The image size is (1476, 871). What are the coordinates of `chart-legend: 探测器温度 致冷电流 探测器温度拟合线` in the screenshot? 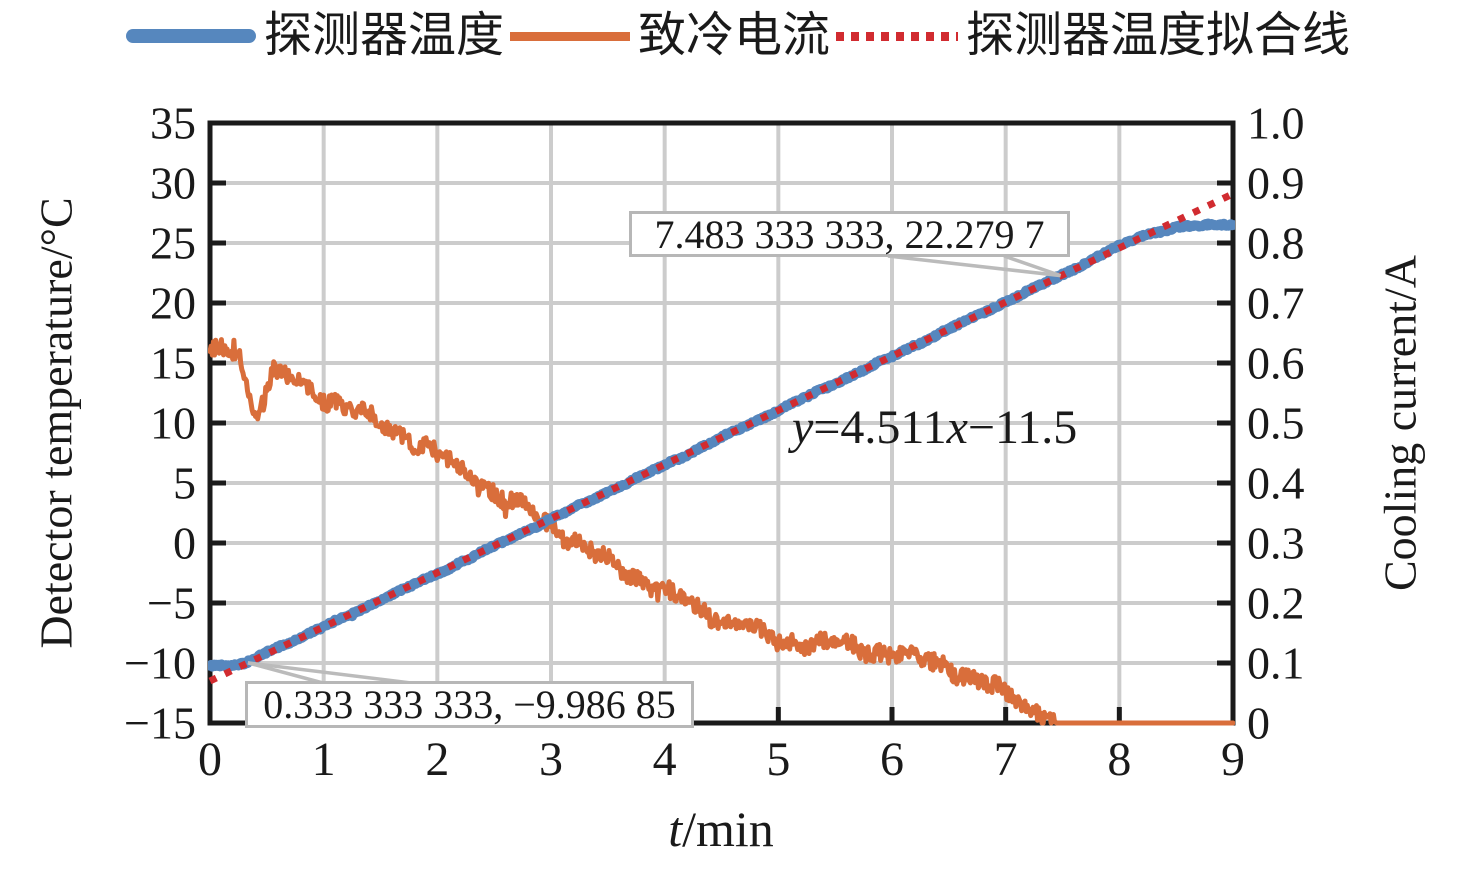 It's located at (738, 36).